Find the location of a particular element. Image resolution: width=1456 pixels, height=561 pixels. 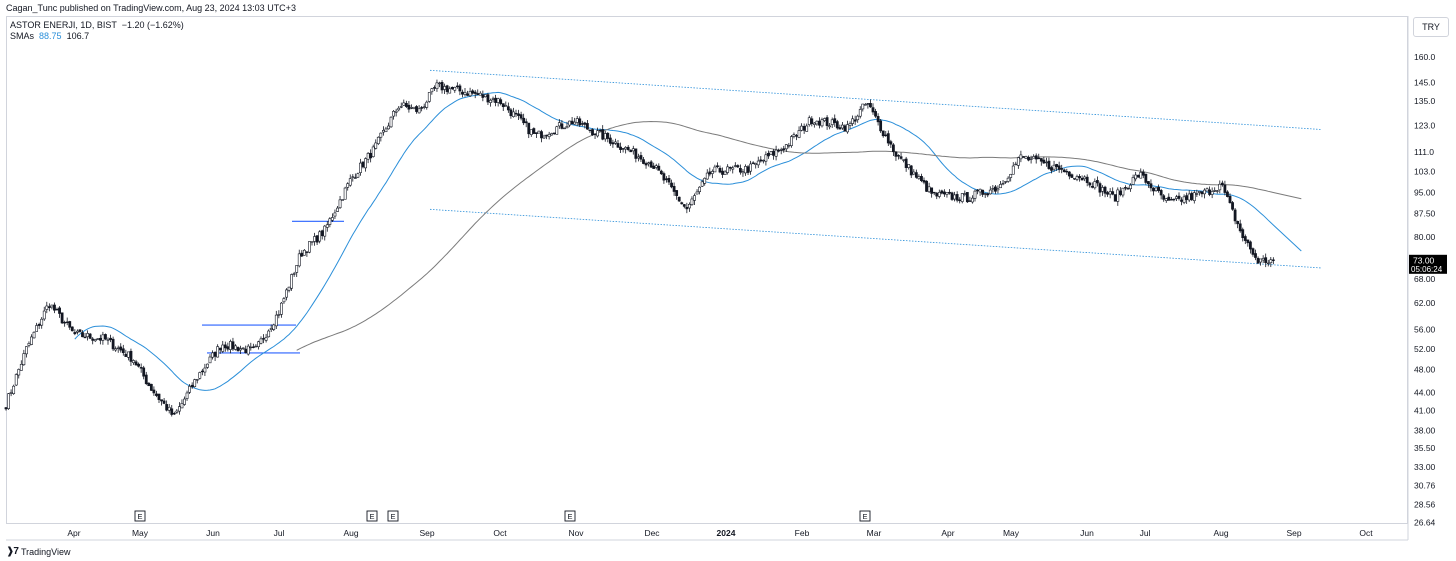

time-tick-label: Sep is located at coordinates (1293, 533).